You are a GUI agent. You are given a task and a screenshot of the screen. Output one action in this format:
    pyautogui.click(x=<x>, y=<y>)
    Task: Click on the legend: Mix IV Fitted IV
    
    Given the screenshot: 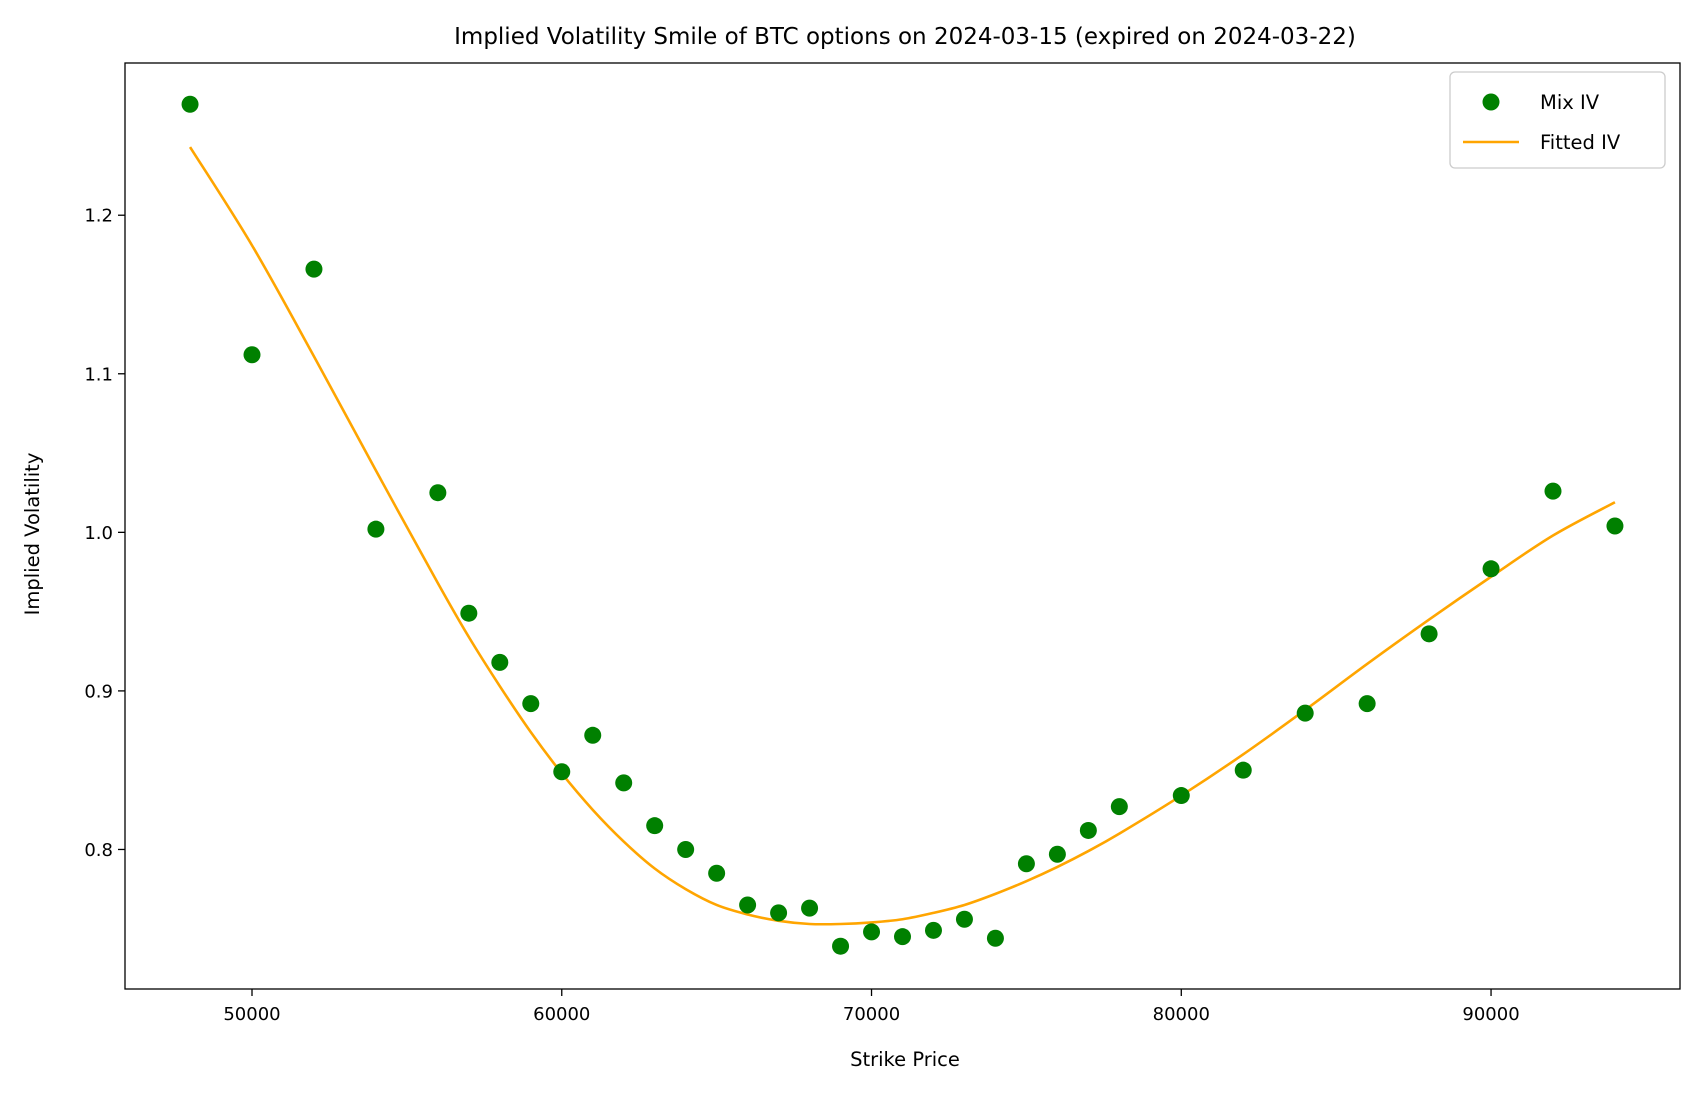 What is the action you would take?
    pyautogui.click(x=1557, y=120)
    